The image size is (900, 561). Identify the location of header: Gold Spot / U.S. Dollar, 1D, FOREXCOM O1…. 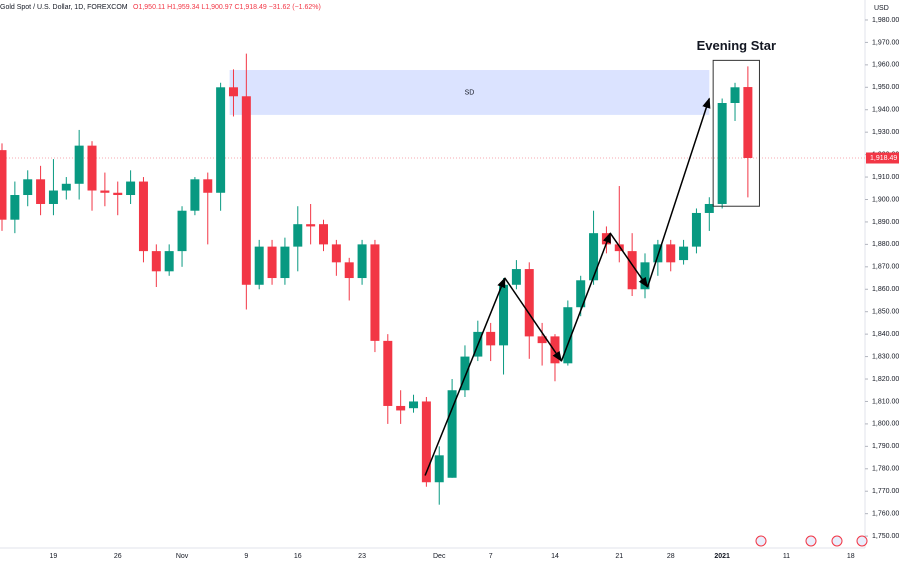
(160, 7).